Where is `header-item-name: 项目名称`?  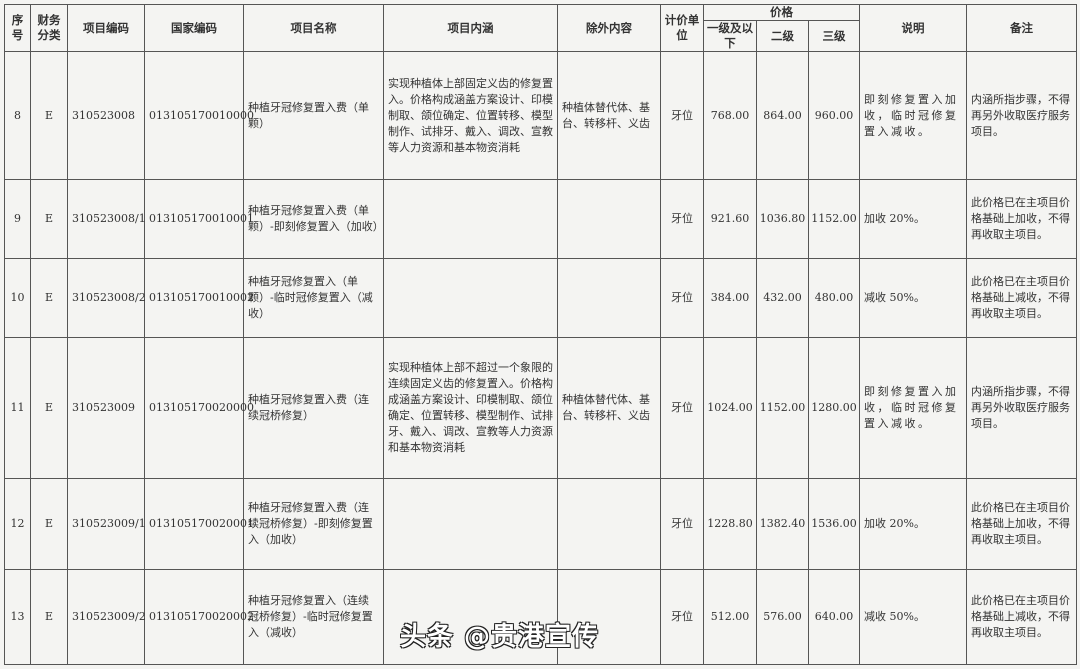 header-item-name: 项目名称 is located at coordinates (313, 28).